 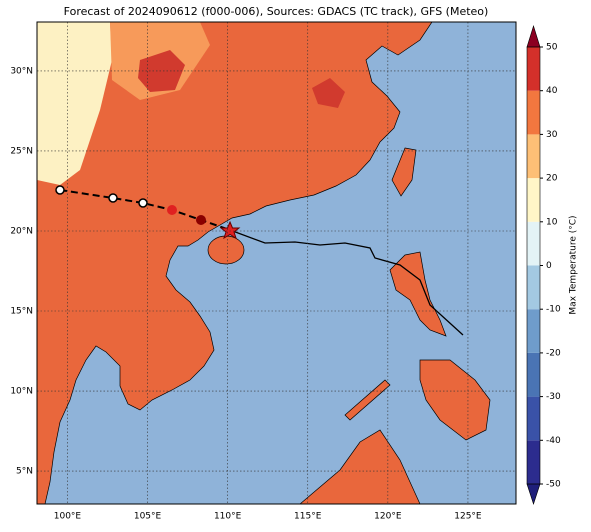 What do you see at coordinates (553, 485) in the screenshot?
I see `colorbar-tick-label: -50` at bounding box center [553, 485].